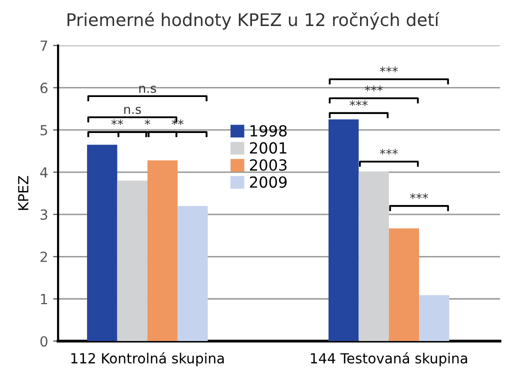 The height and width of the screenshot is (379, 505). Describe the element at coordinates (44, 299) in the screenshot. I see `y-tick-label: 1` at that location.